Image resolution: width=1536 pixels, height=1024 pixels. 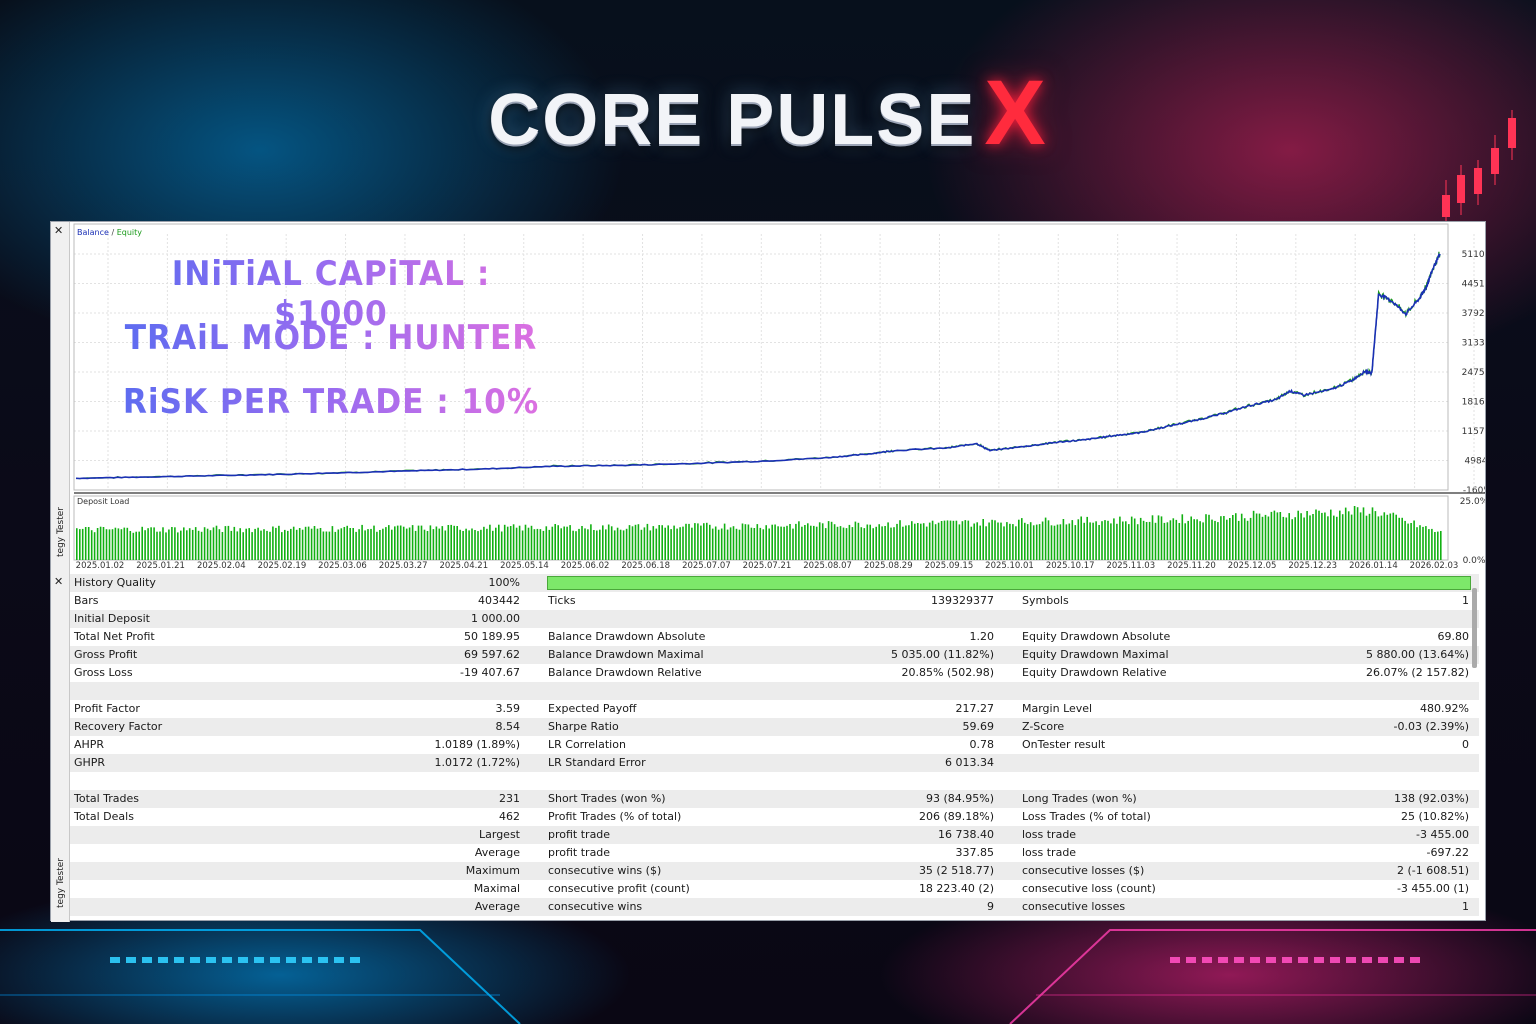 I want to click on deposit-y-tick-label: 25.0%, so click(x=1472, y=502).